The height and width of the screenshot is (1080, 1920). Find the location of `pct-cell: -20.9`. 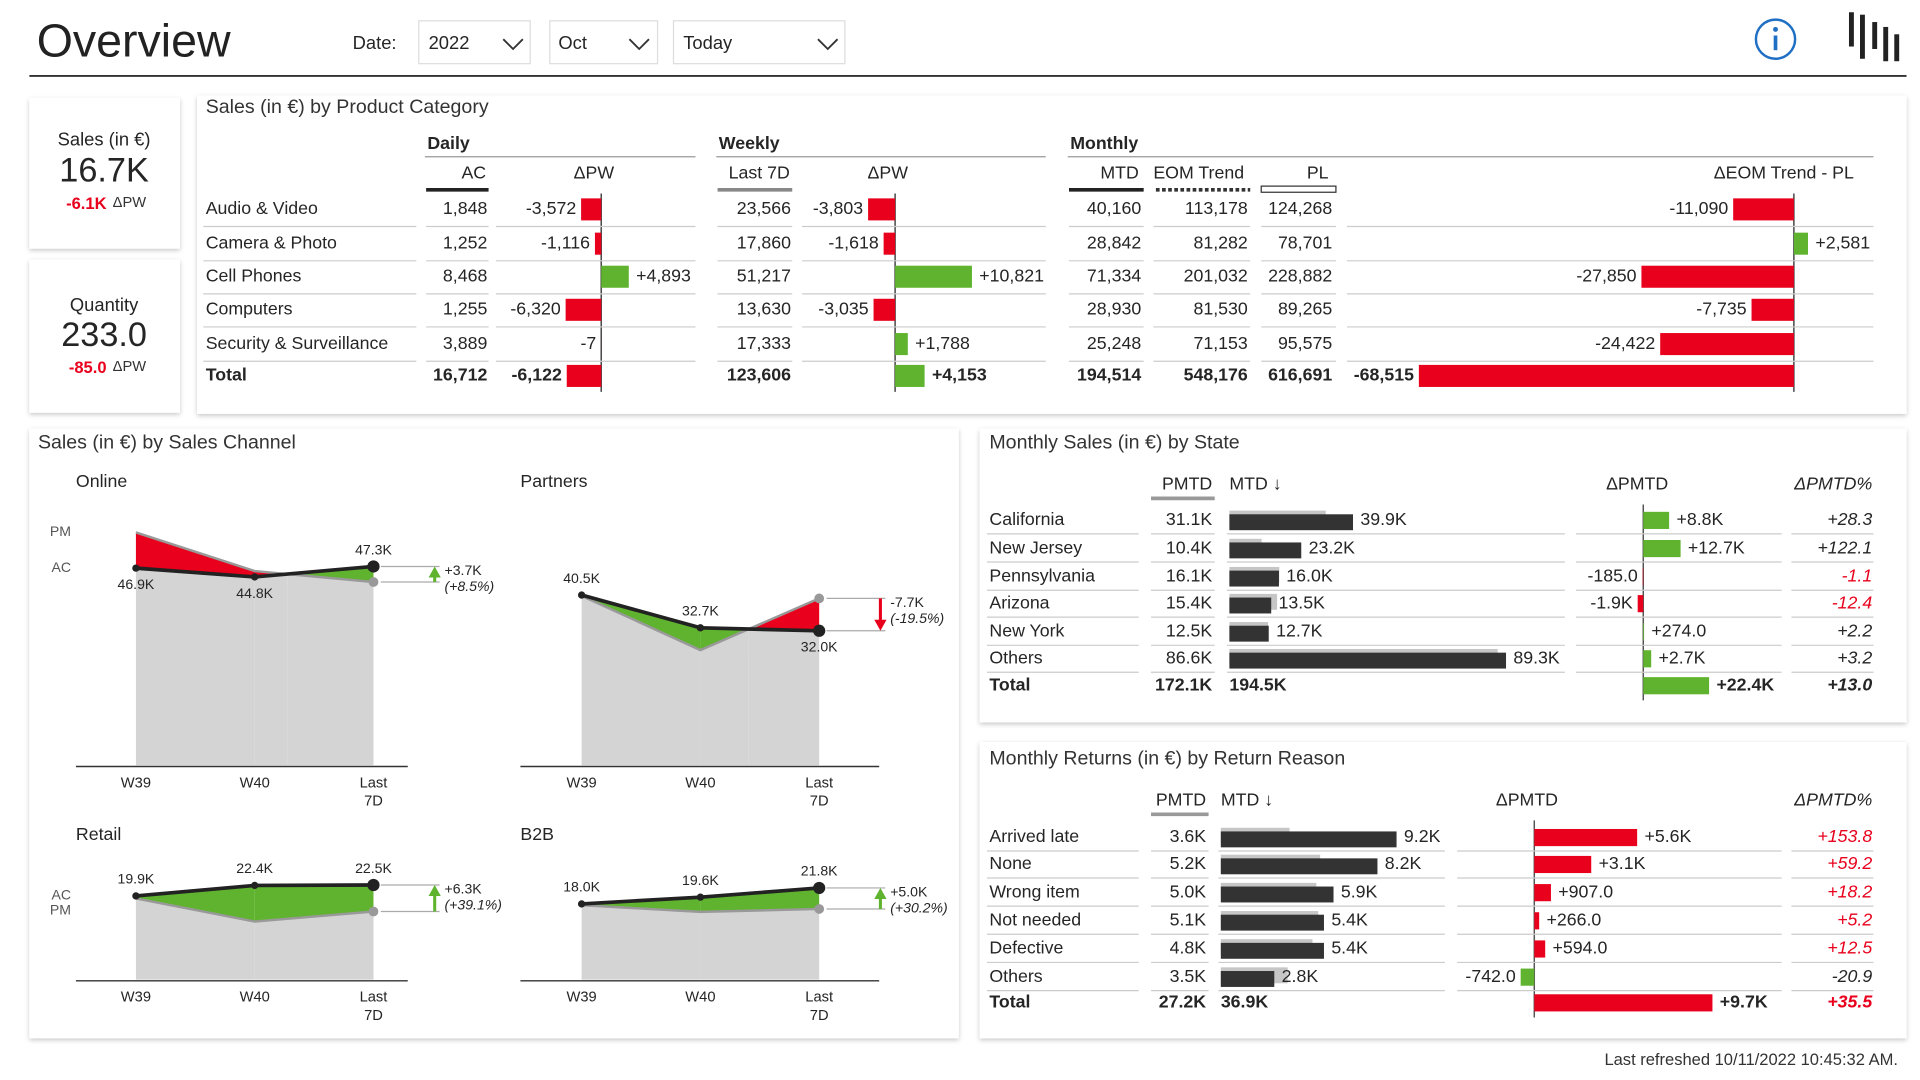

pct-cell: -20.9 is located at coordinates (1852, 976).